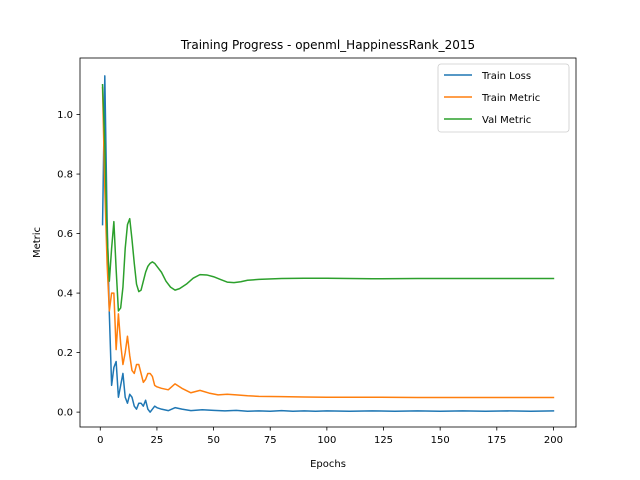 The height and width of the screenshot is (480, 640). What do you see at coordinates (37, 242) in the screenshot?
I see `y-axis-label: Metric` at bounding box center [37, 242].